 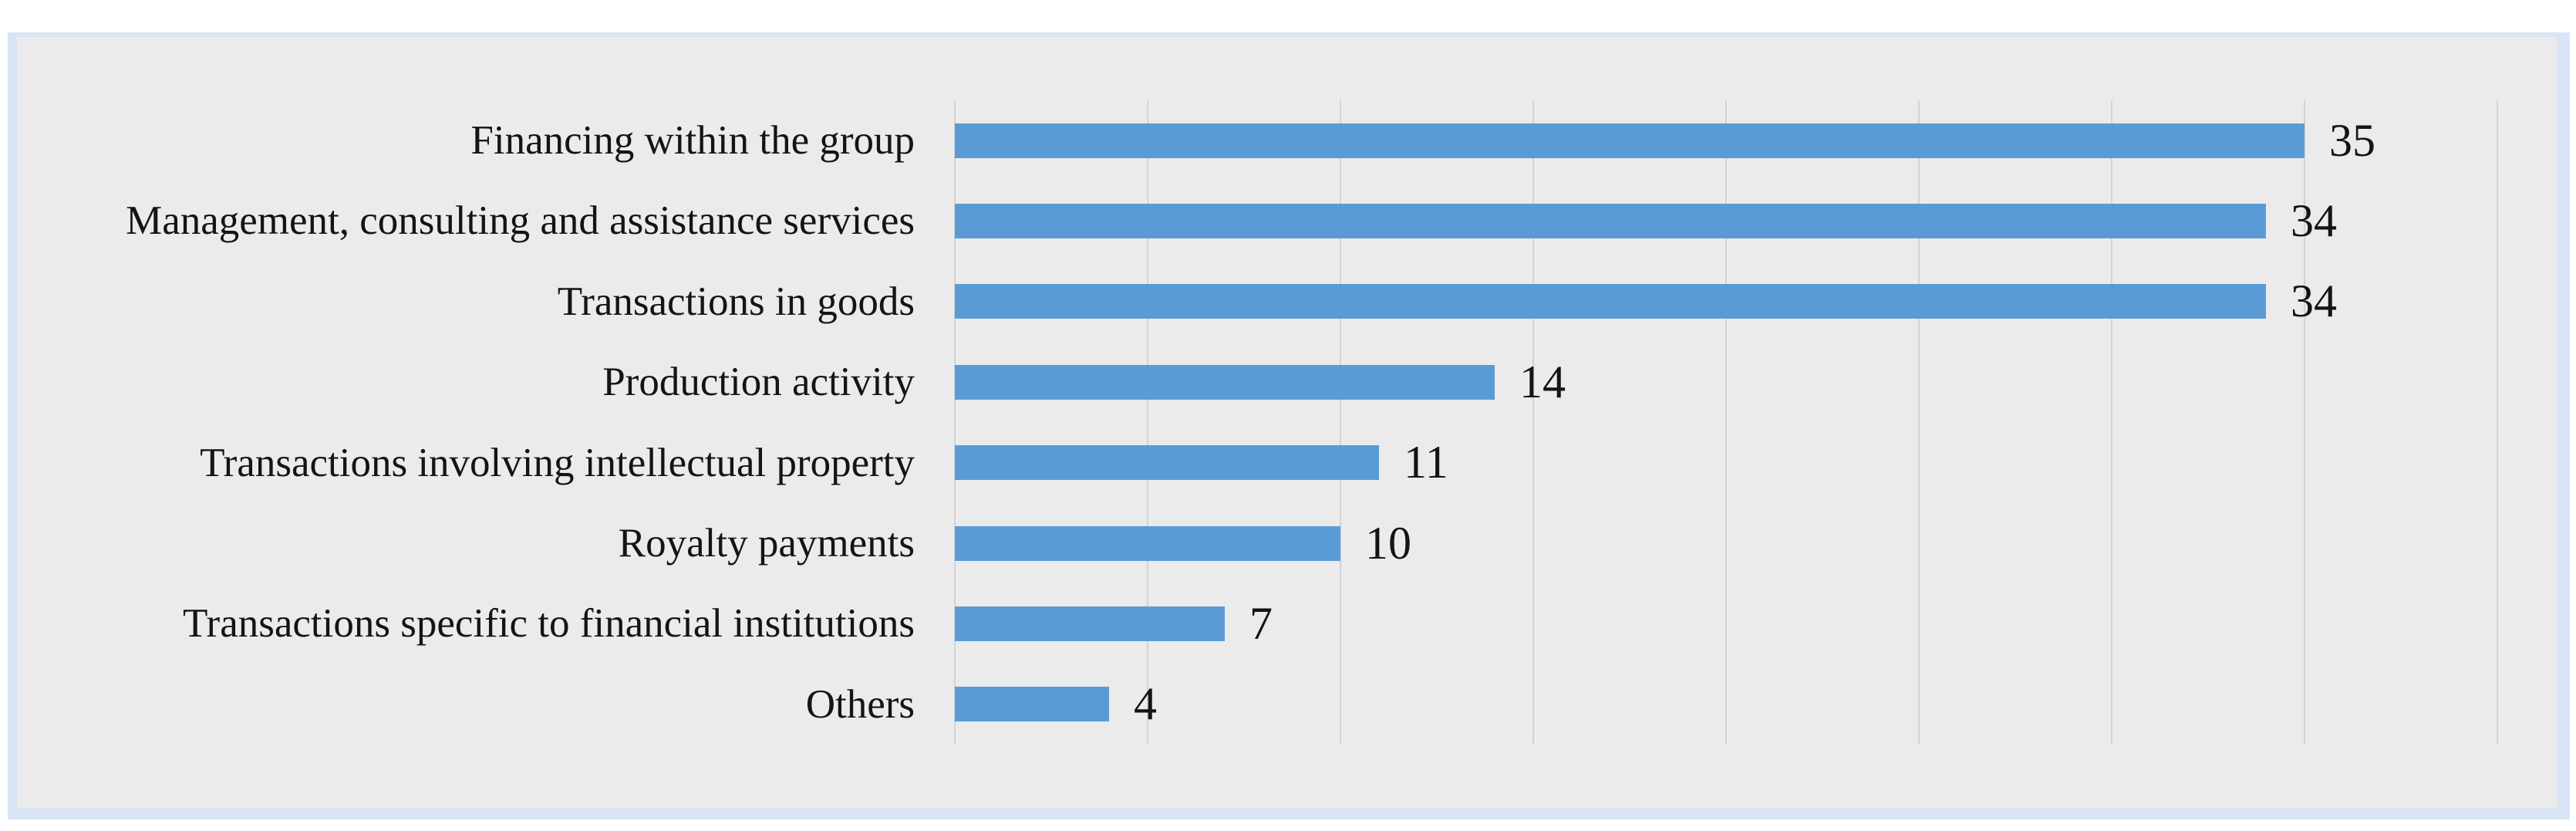 I want to click on bar-zone: 14, so click(x=1765, y=382).